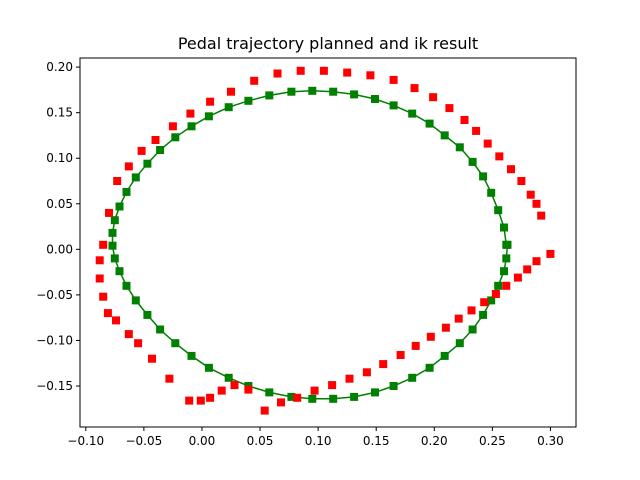  What do you see at coordinates (59, 67) in the screenshot?
I see `y-tick-label: 0.20` at bounding box center [59, 67].